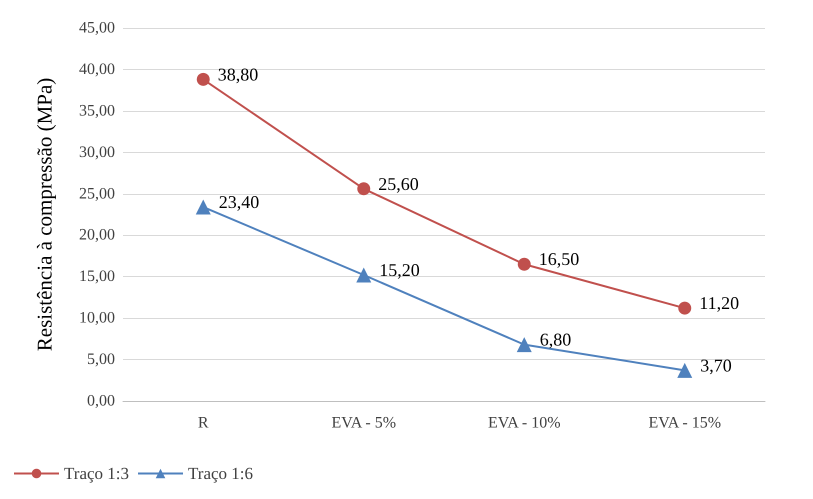  I want to click on y-tick-label: 0,00, so click(101, 401).